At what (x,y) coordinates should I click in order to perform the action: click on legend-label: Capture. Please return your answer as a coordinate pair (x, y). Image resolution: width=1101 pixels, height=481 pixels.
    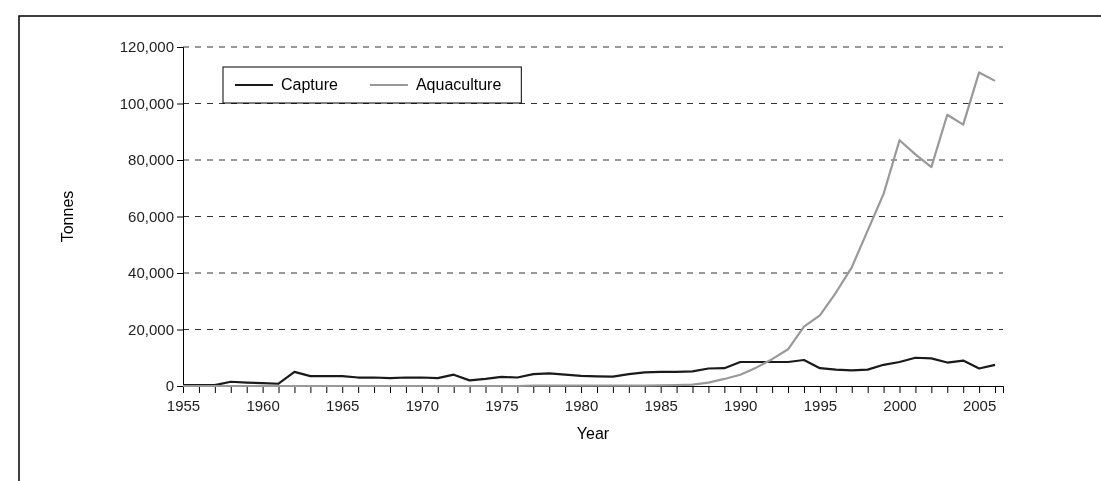
    Looking at the image, I should click on (310, 84).